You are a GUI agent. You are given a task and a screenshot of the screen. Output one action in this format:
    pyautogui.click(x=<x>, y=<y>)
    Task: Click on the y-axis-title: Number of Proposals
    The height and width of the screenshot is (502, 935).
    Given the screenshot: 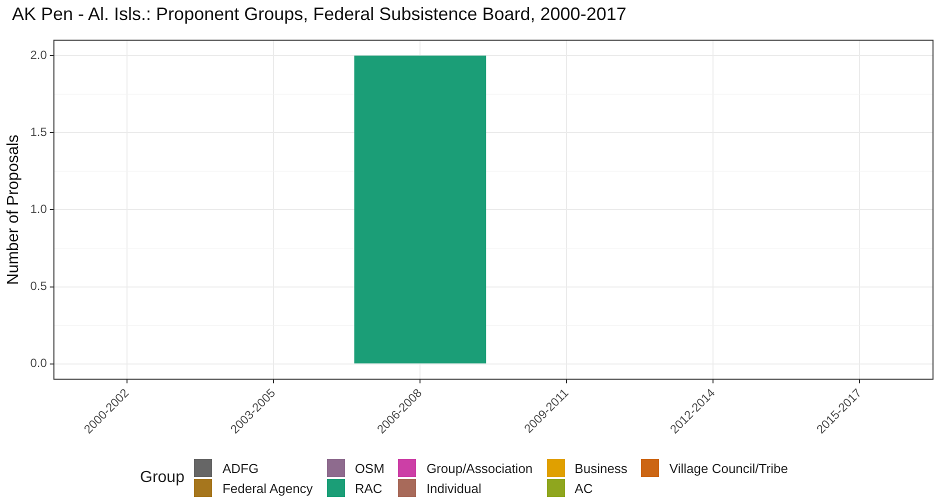 What is the action you would take?
    pyautogui.click(x=13, y=209)
    